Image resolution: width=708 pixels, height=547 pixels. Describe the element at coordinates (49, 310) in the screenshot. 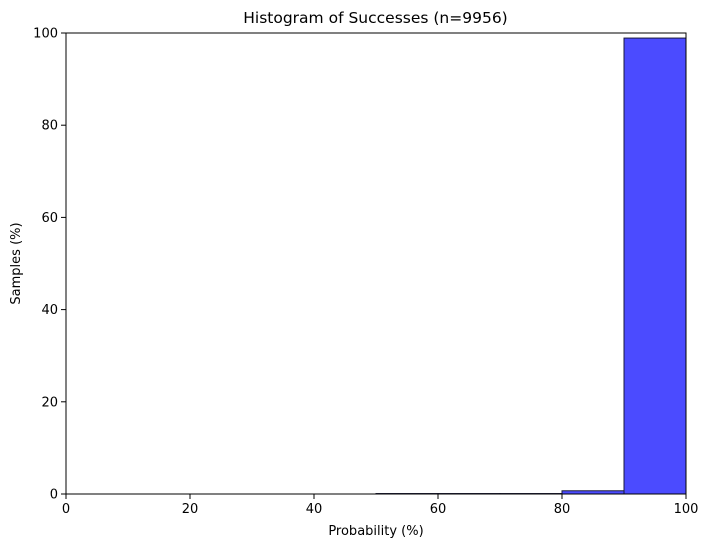

I see `y-tick-label-2: 40` at that location.